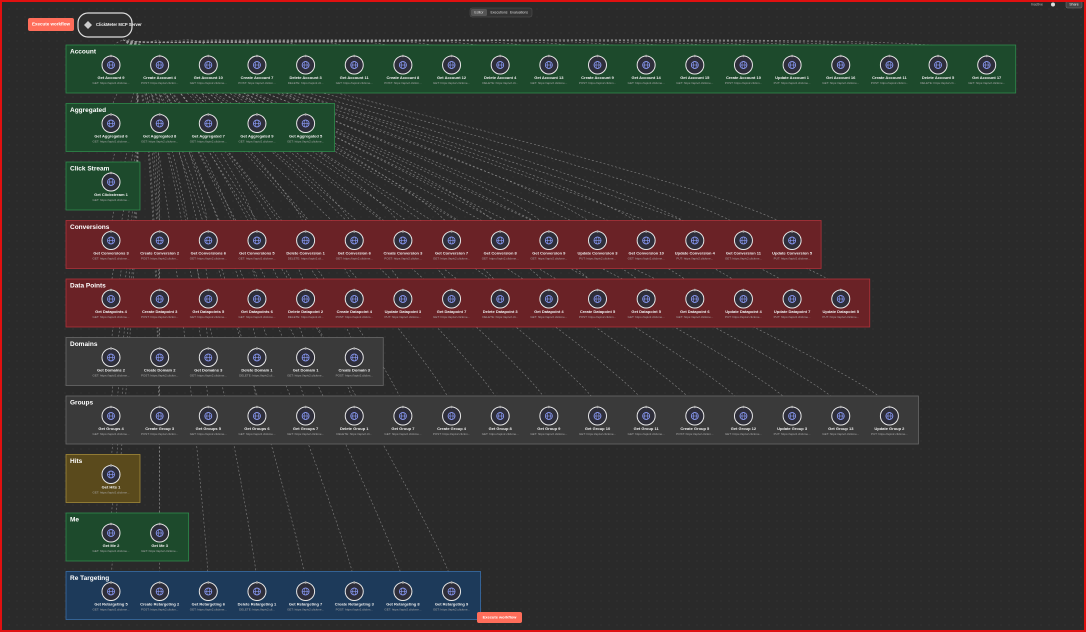  Describe the element at coordinates (355, 77) in the screenshot. I see `node-label: Get Account 11` at that location.